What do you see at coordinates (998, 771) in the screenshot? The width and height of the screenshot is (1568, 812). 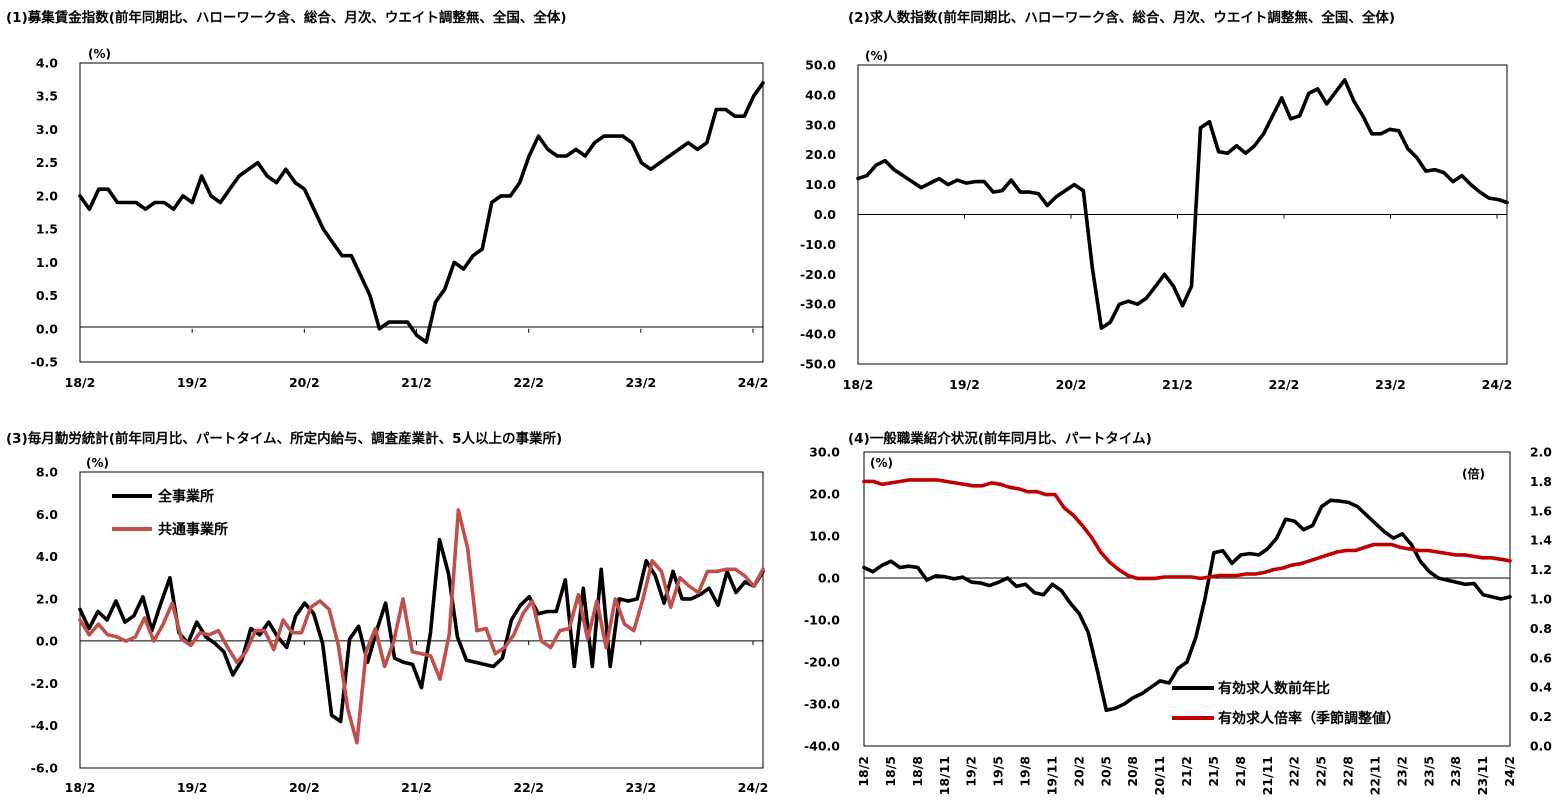 I see `x-tick-label: 19/5` at bounding box center [998, 771].